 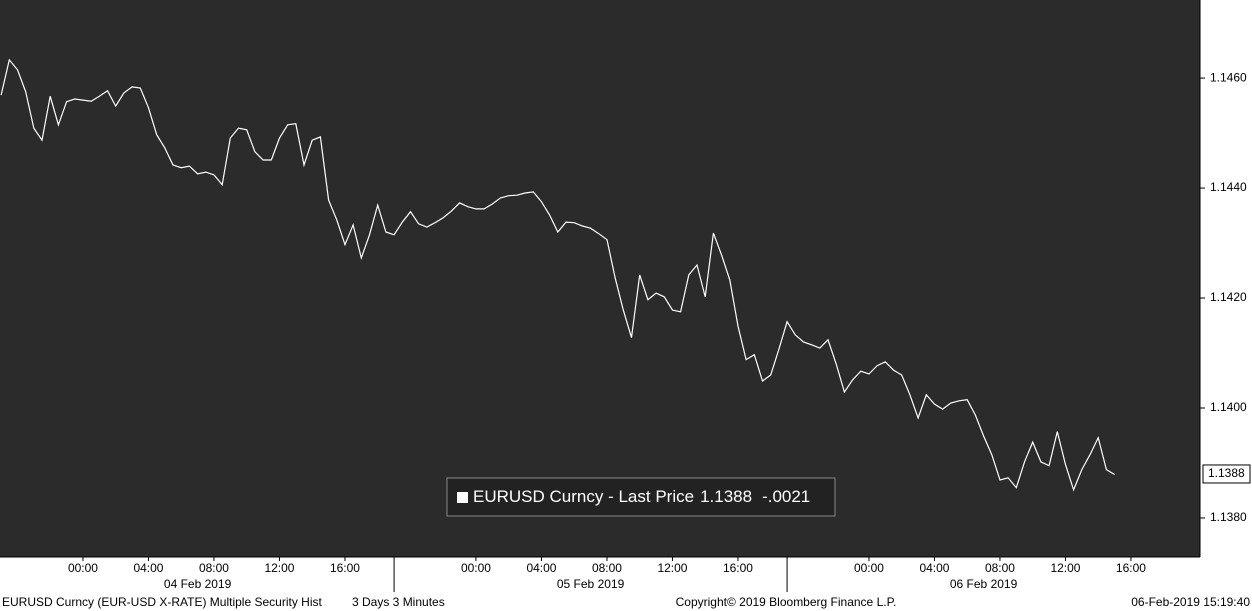 I want to click on last-price-box, so click(x=1226, y=474).